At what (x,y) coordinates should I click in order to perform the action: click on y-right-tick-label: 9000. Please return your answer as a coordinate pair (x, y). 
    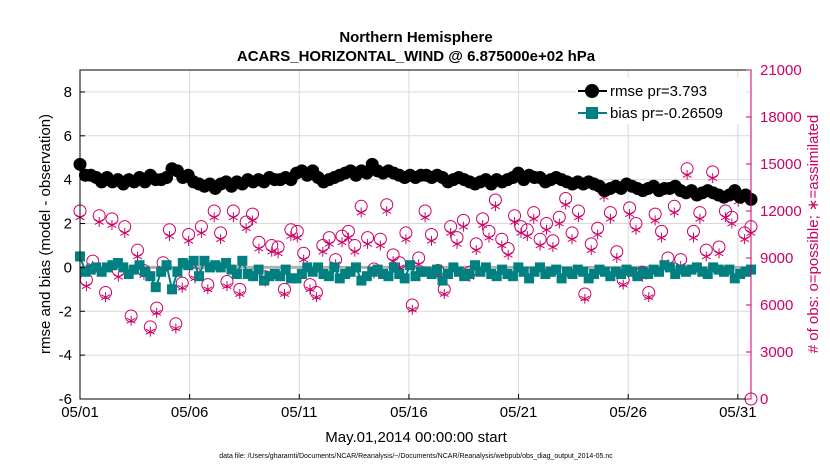
    Looking at the image, I should click on (776, 258).